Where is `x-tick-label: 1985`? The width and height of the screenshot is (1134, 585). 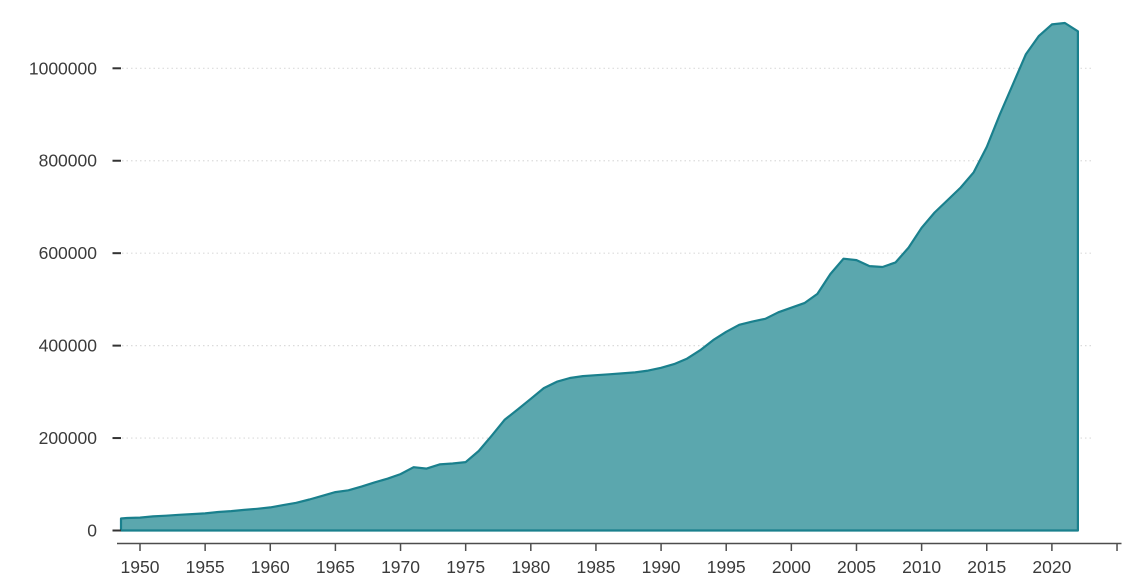
x-tick-label: 1985 is located at coordinates (595, 567).